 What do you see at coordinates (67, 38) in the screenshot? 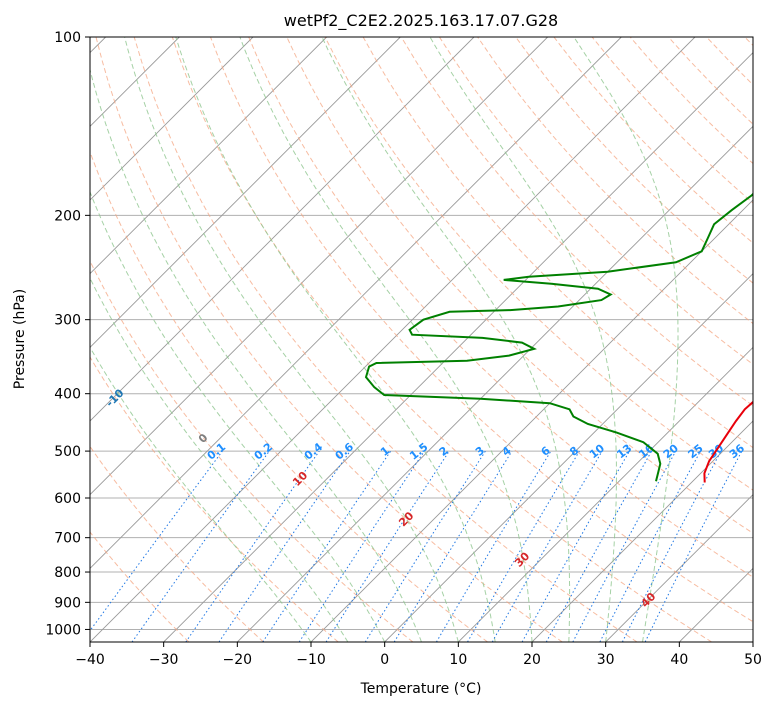
I see `y-tick-label: 100` at bounding box center [67, 38].